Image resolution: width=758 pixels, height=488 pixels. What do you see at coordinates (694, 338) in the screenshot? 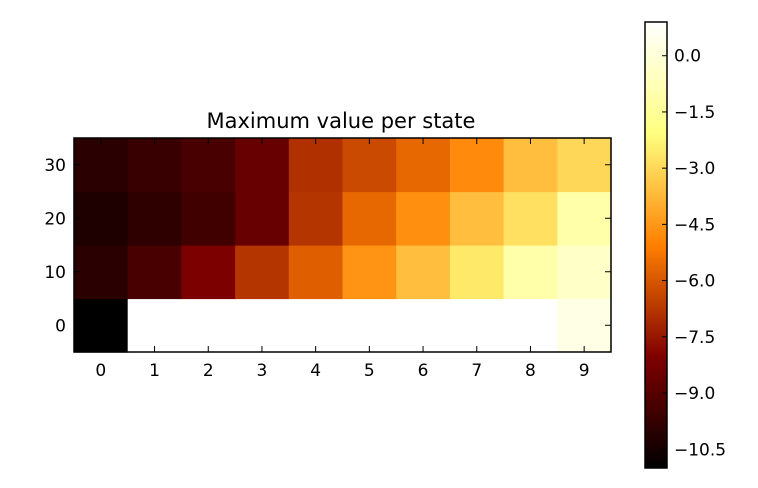
I see `colorbar-tick-label: −7.5` at bounding box center [694, 338].